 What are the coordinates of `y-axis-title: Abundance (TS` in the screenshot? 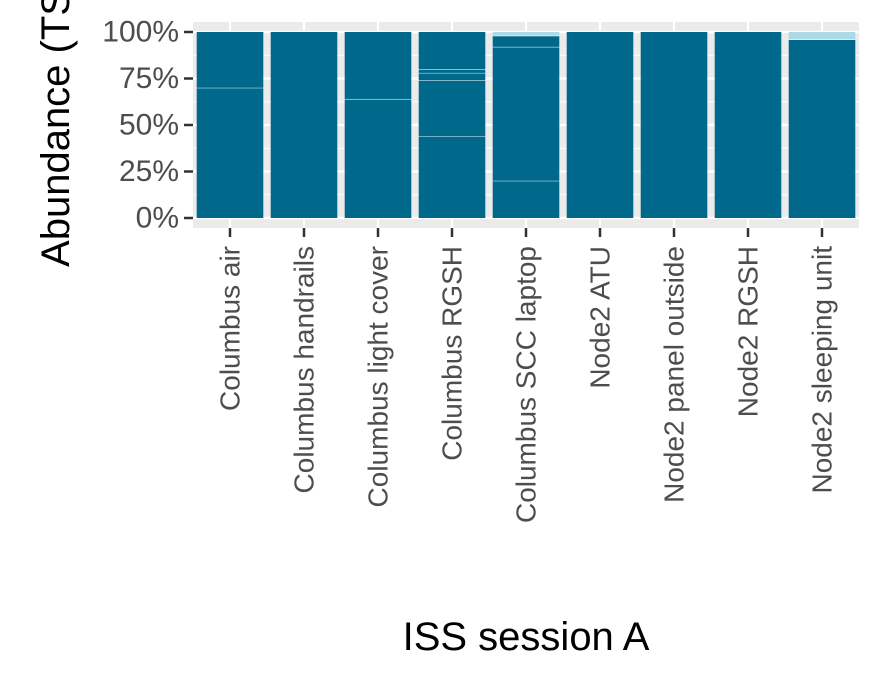 It's located at (56, 133).